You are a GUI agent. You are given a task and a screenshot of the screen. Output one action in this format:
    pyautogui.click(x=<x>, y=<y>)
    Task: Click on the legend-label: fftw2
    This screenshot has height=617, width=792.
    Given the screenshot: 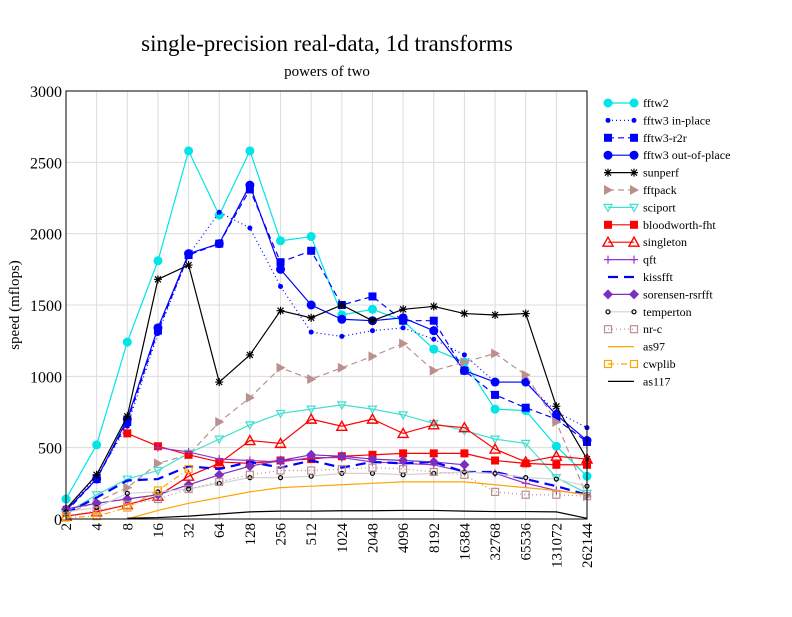 What is the action you would take?
    pyautogui.click(x=656, y=103)
    